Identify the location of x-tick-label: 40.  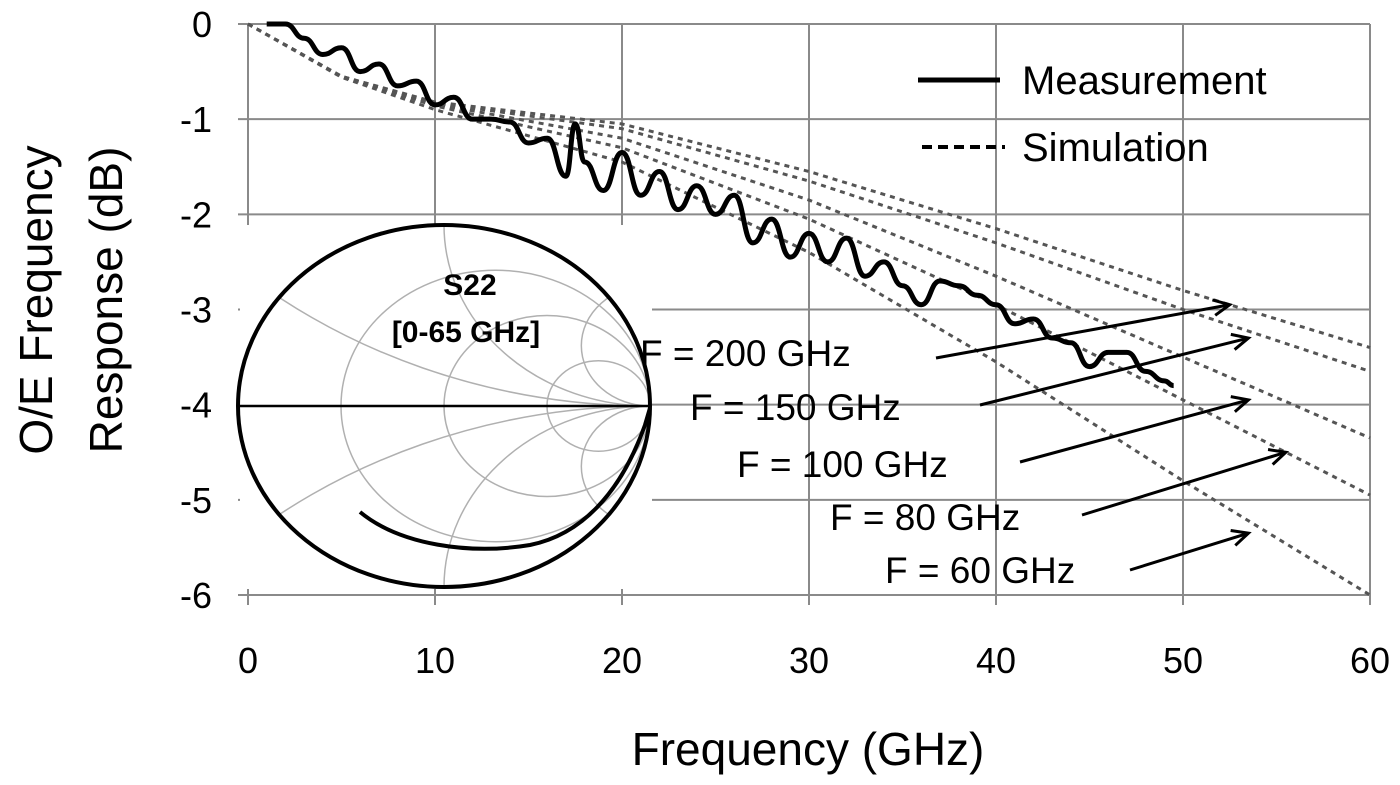
(996, 660).